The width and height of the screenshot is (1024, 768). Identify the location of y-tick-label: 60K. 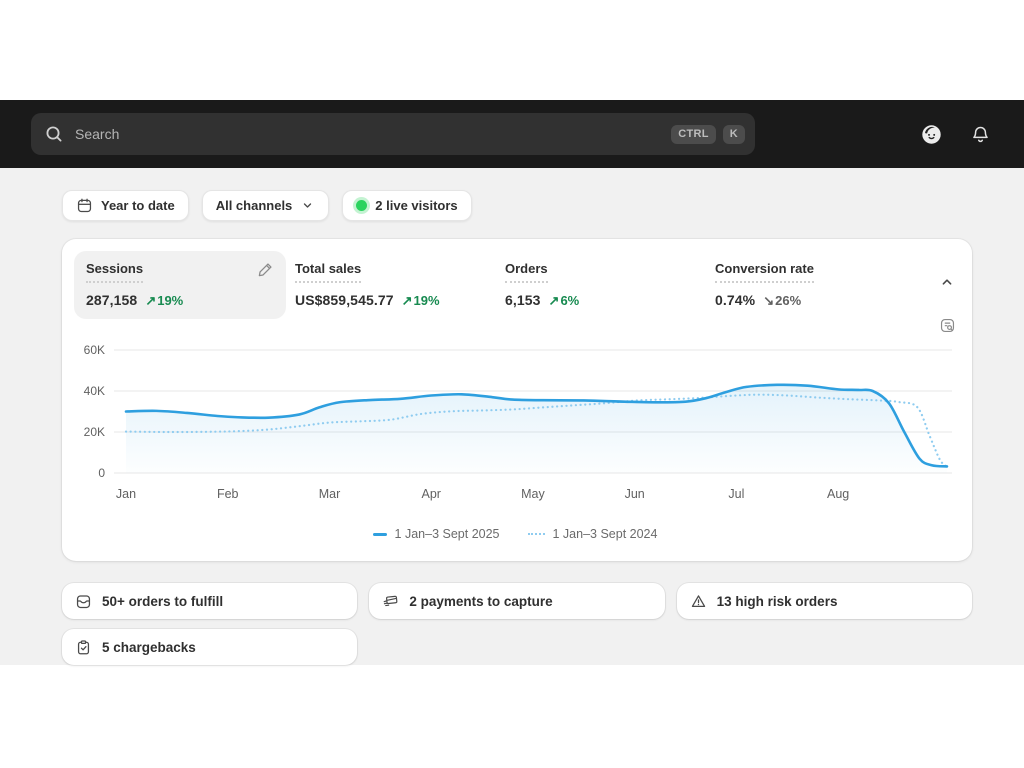
(94, 350).